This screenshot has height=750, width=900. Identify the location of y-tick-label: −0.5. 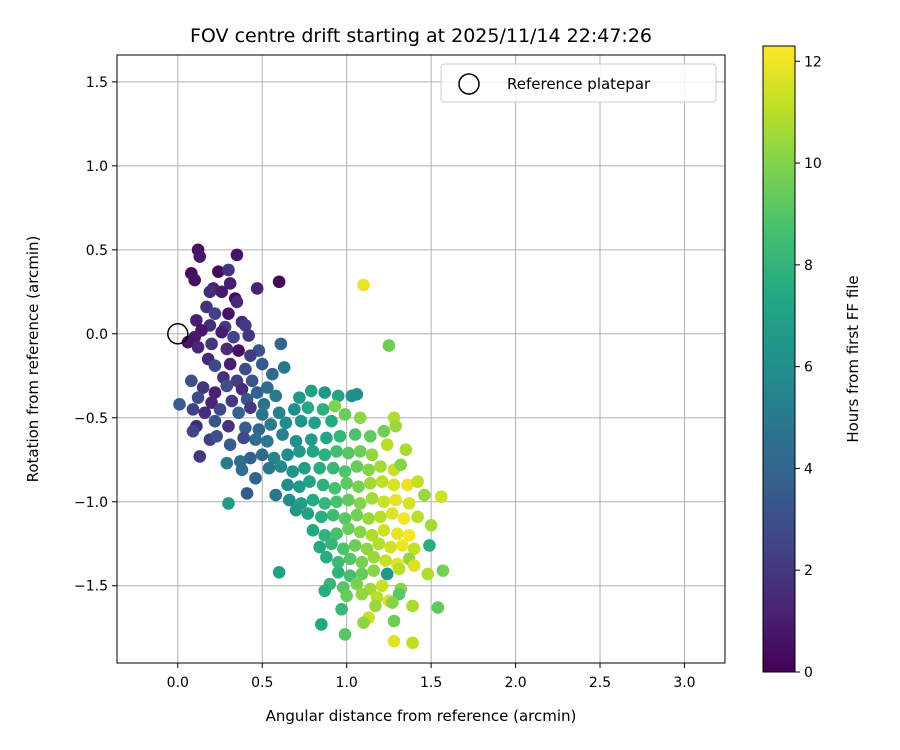
(91, 419).